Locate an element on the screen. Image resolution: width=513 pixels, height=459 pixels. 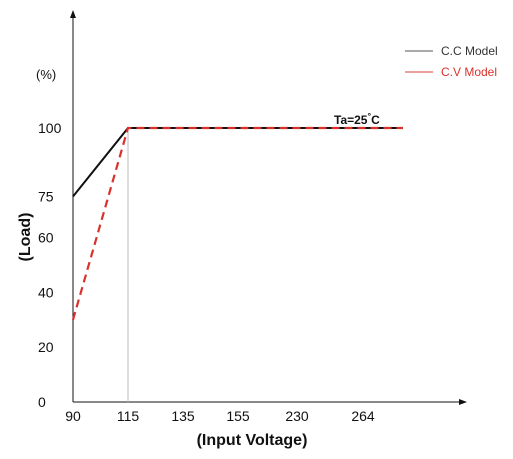
y-tick-label: 40 is located at coordinates (46, 292).